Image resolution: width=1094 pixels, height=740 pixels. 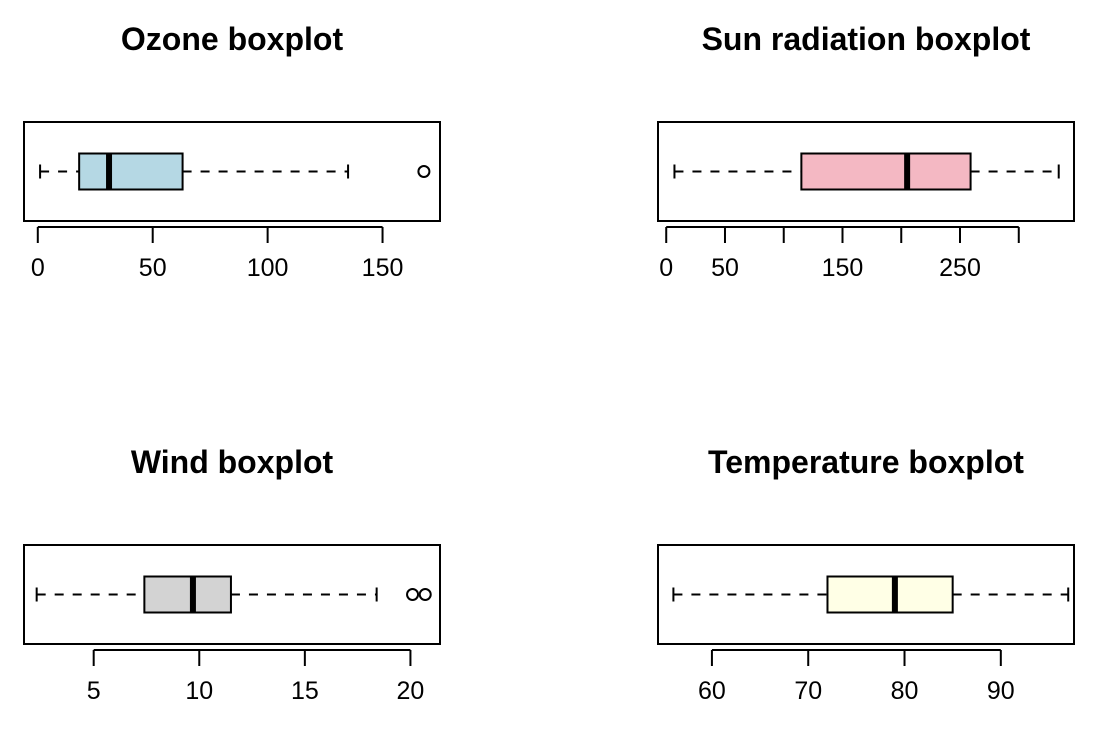 What do you see at coordinates (94, 691) in the screenshot?
I see `x-tick-label: 5` at bounding box center [94, 691].